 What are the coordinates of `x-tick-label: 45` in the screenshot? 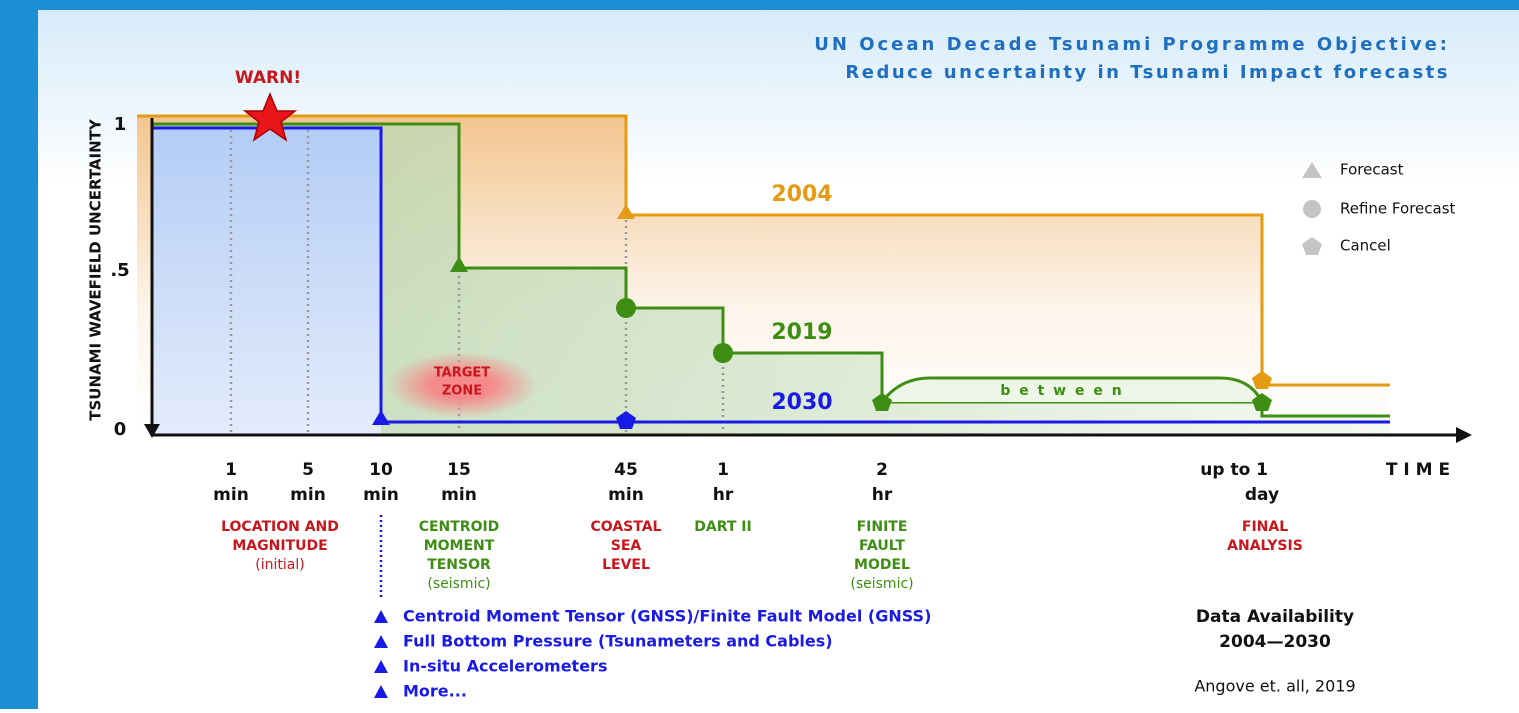 It's located at (626, 470).